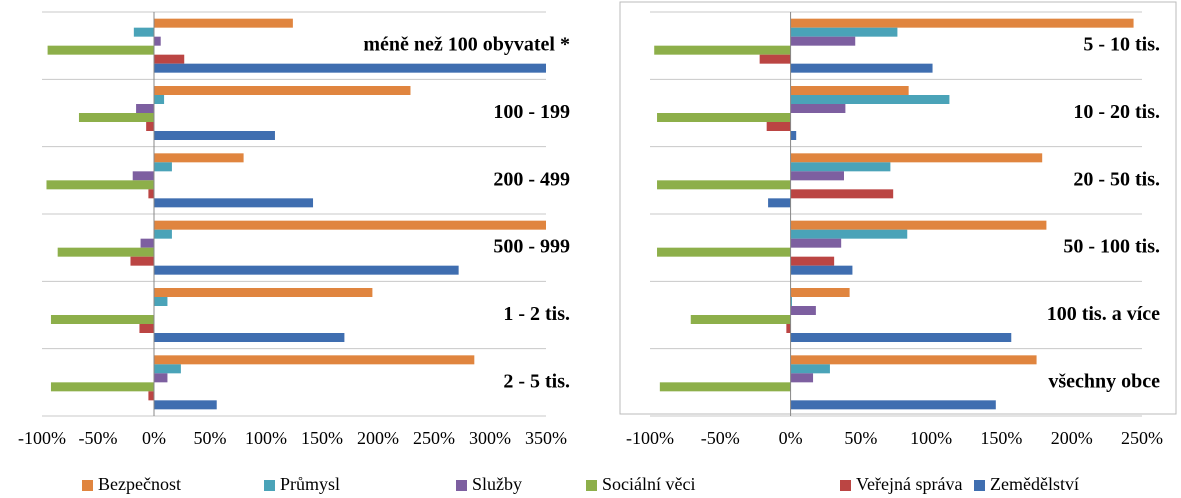 The image size is (1181, 498). Describe the element at coordinates (497, 484) in the screenshot. I see `legend-label: Služby` at that location.